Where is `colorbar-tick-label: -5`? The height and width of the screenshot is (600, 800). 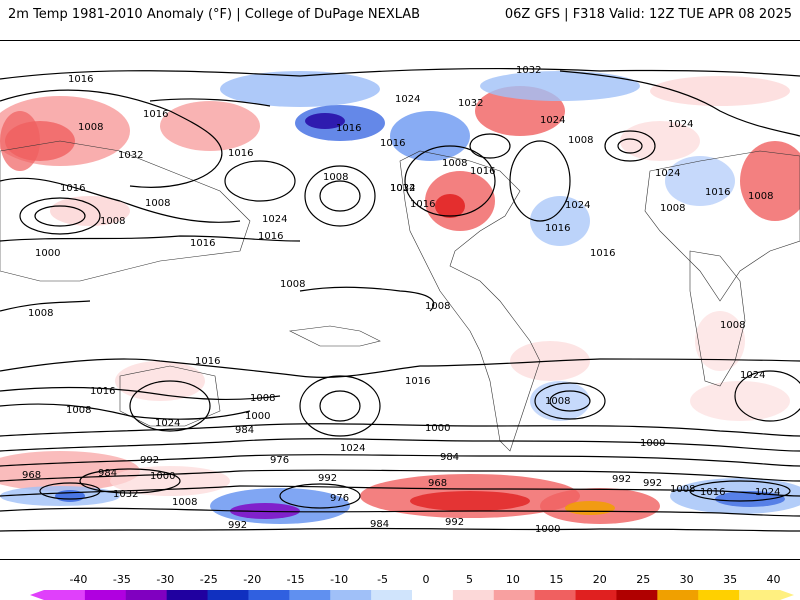 colorbar-tick-label: -5 is located at coordinates (383, 579).